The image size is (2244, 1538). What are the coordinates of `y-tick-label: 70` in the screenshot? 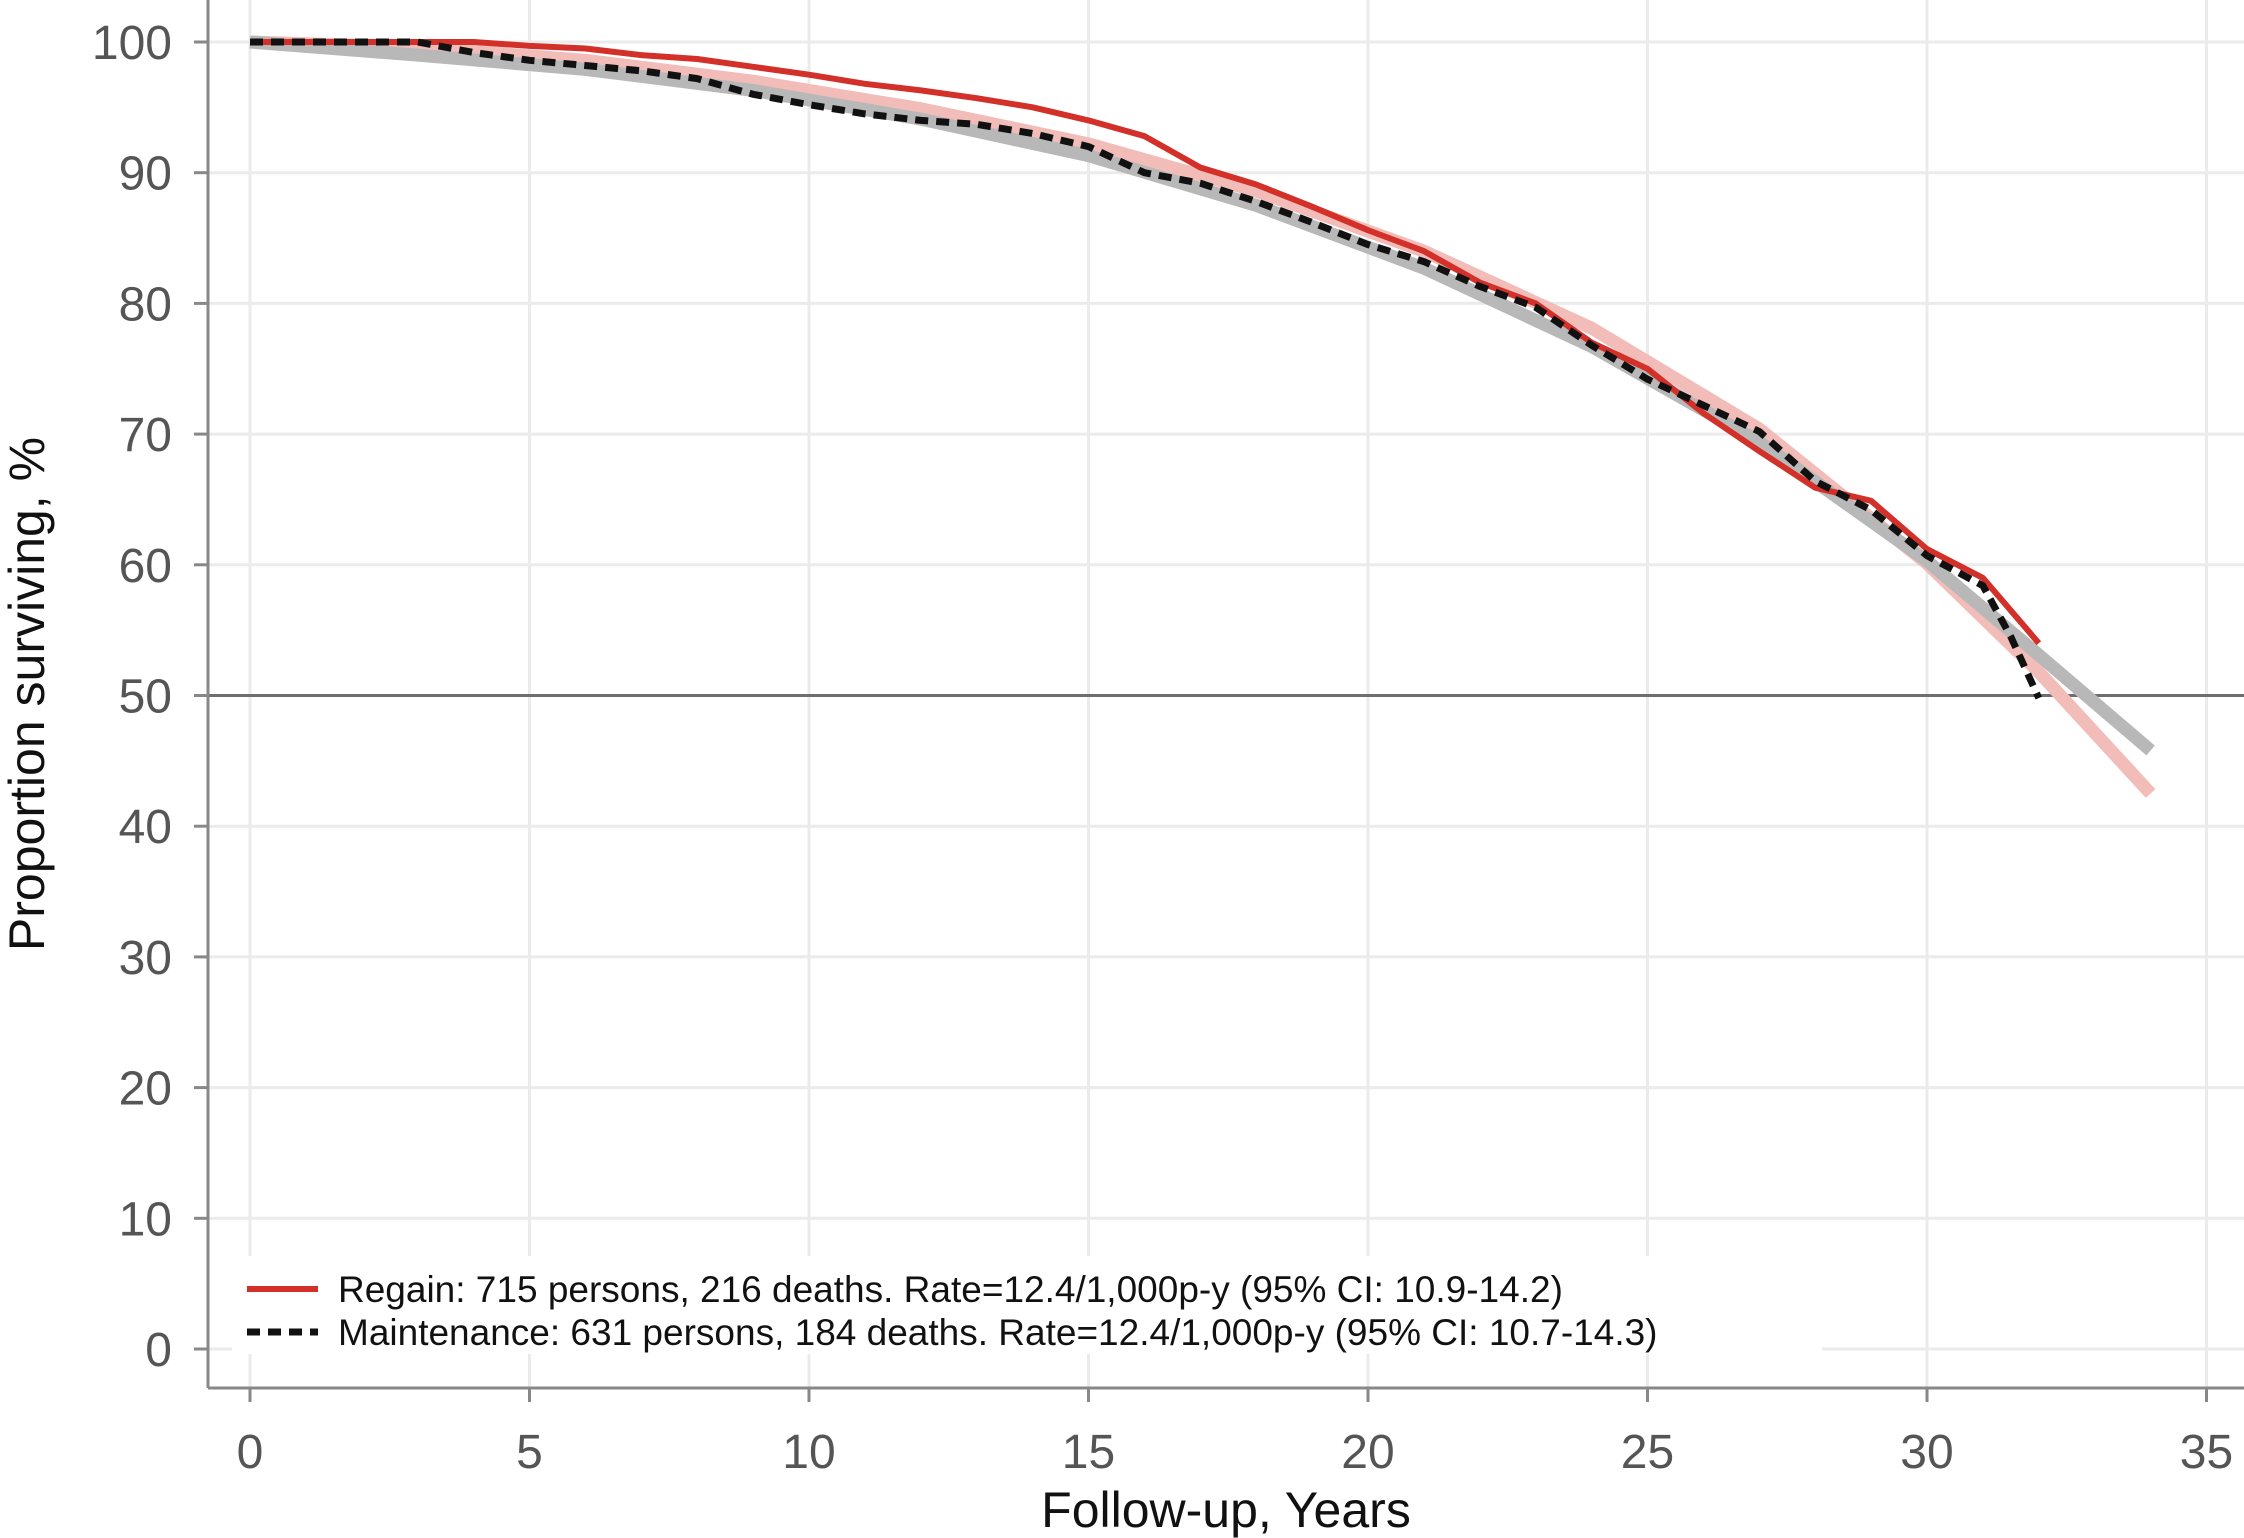 It's located at (145, 435).